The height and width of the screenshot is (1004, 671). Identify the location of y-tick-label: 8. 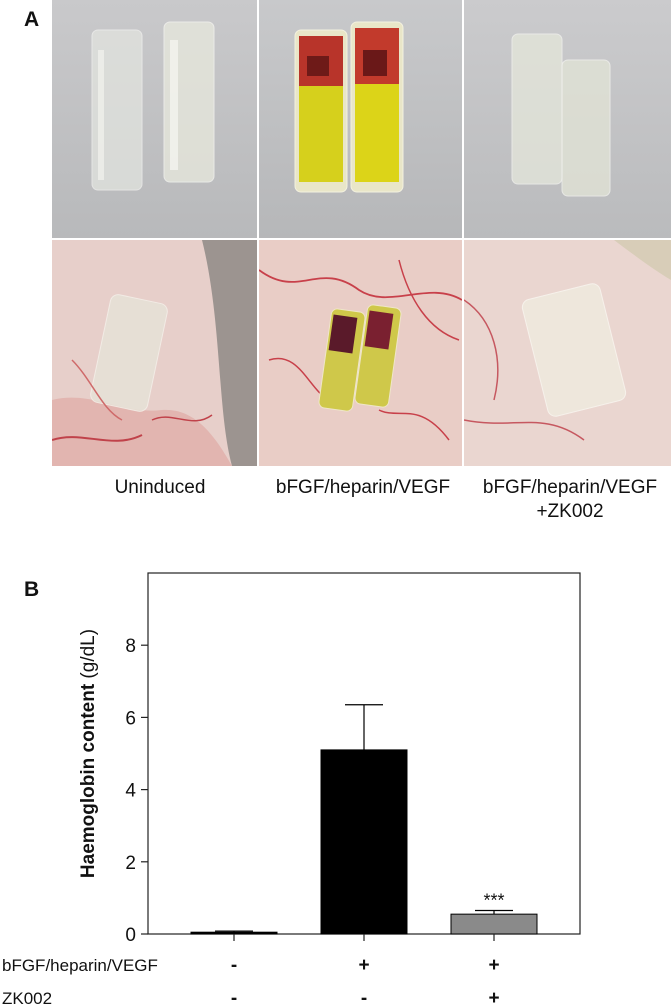
(130, 646).